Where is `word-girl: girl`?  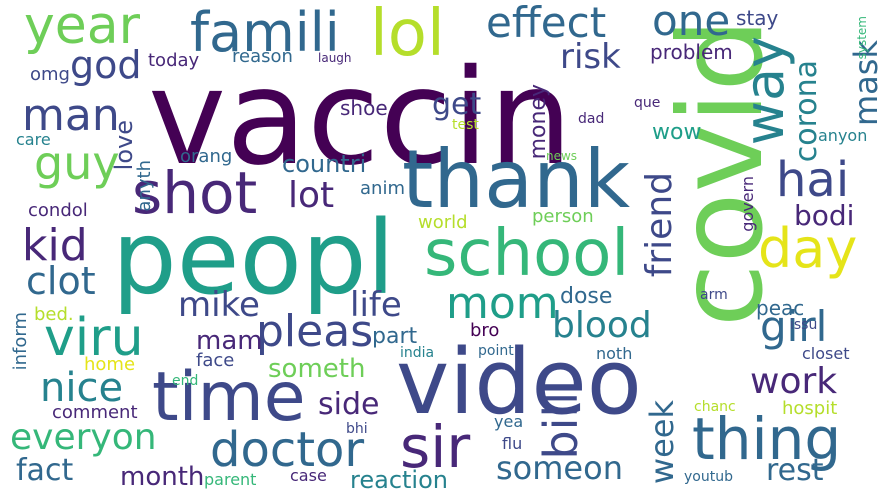
word-girl: girl is located at coordinates (794, 326).